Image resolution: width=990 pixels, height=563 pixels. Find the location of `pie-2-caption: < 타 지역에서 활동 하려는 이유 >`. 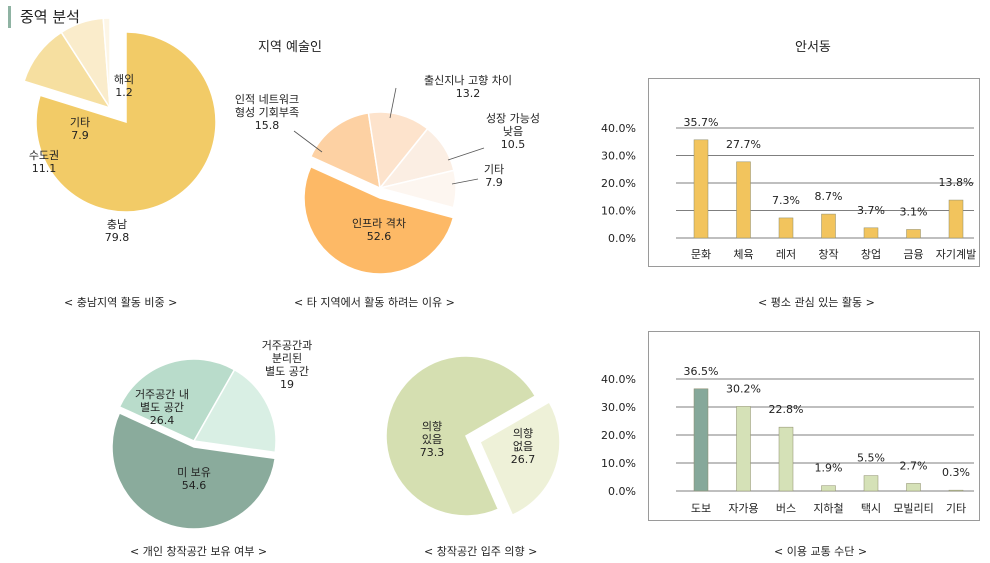

pie-2-caption: < 타 지역에서 활동 하려는 이유 > is located at coordinates (374, 302).